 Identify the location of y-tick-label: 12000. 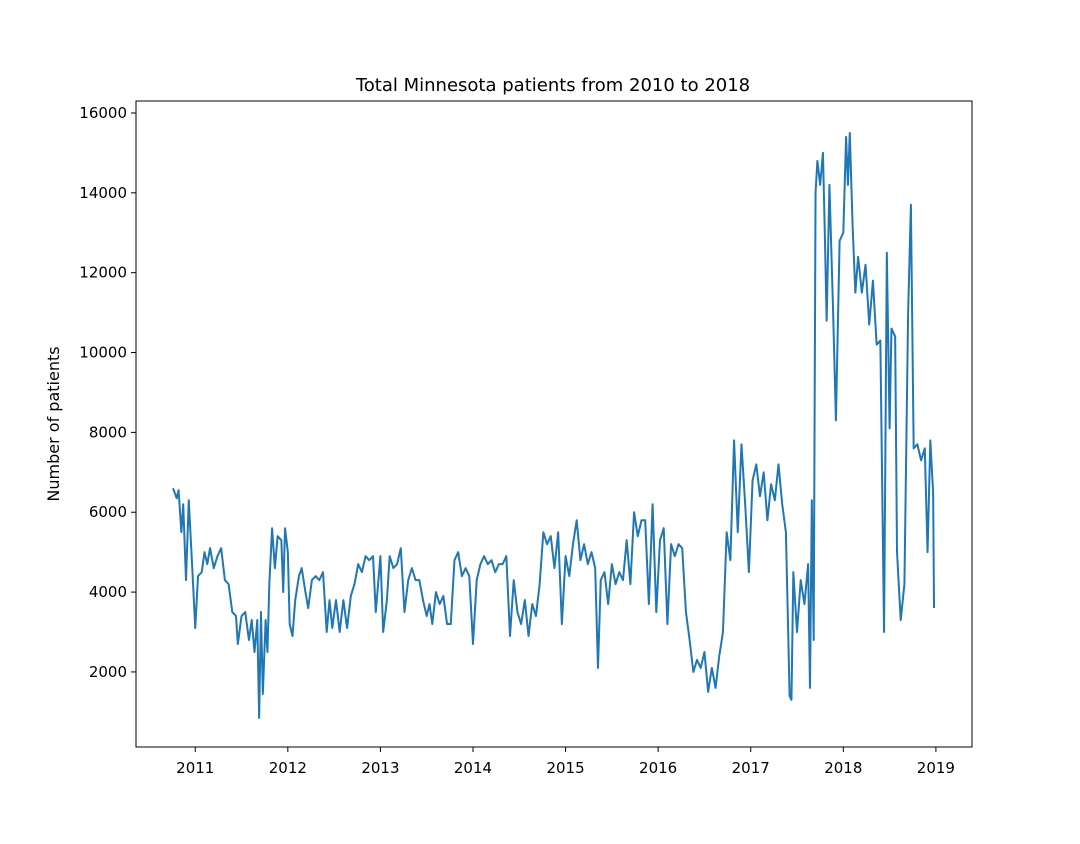
(103, 273).